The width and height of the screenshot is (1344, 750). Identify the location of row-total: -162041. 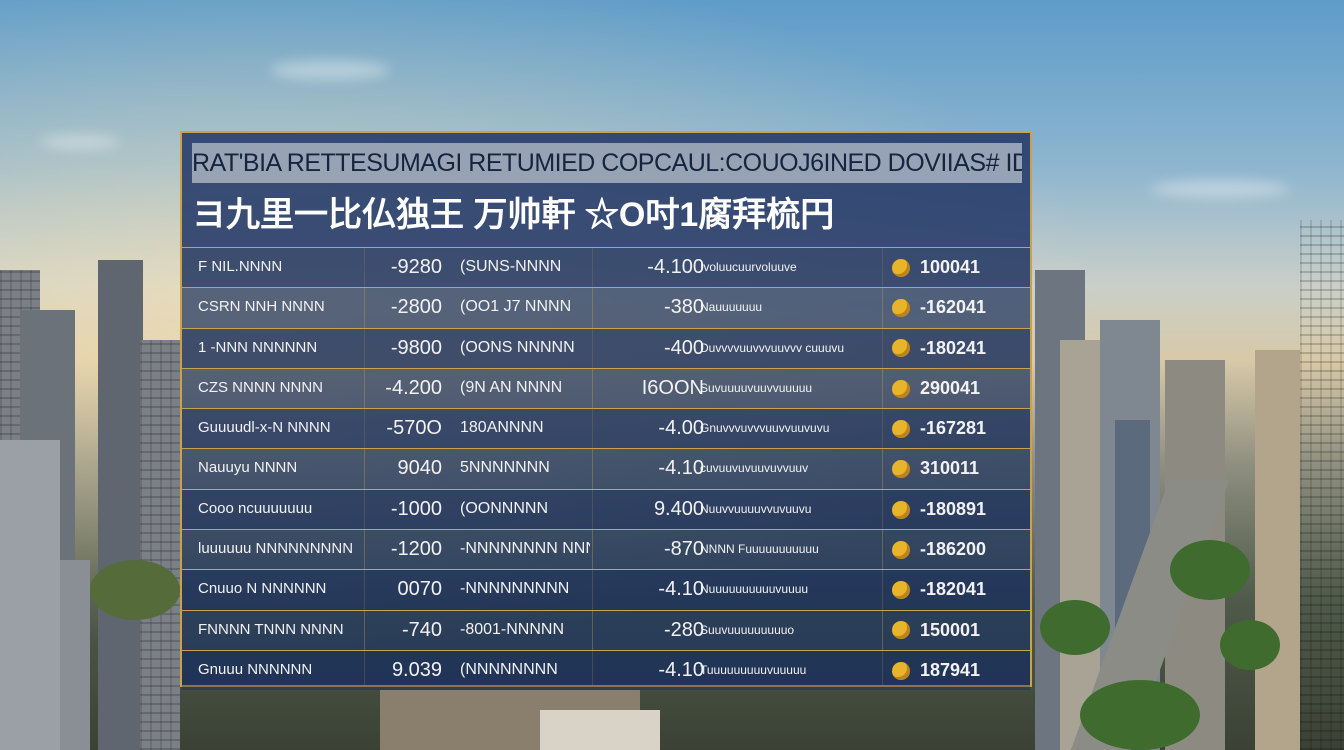
(953, 307).